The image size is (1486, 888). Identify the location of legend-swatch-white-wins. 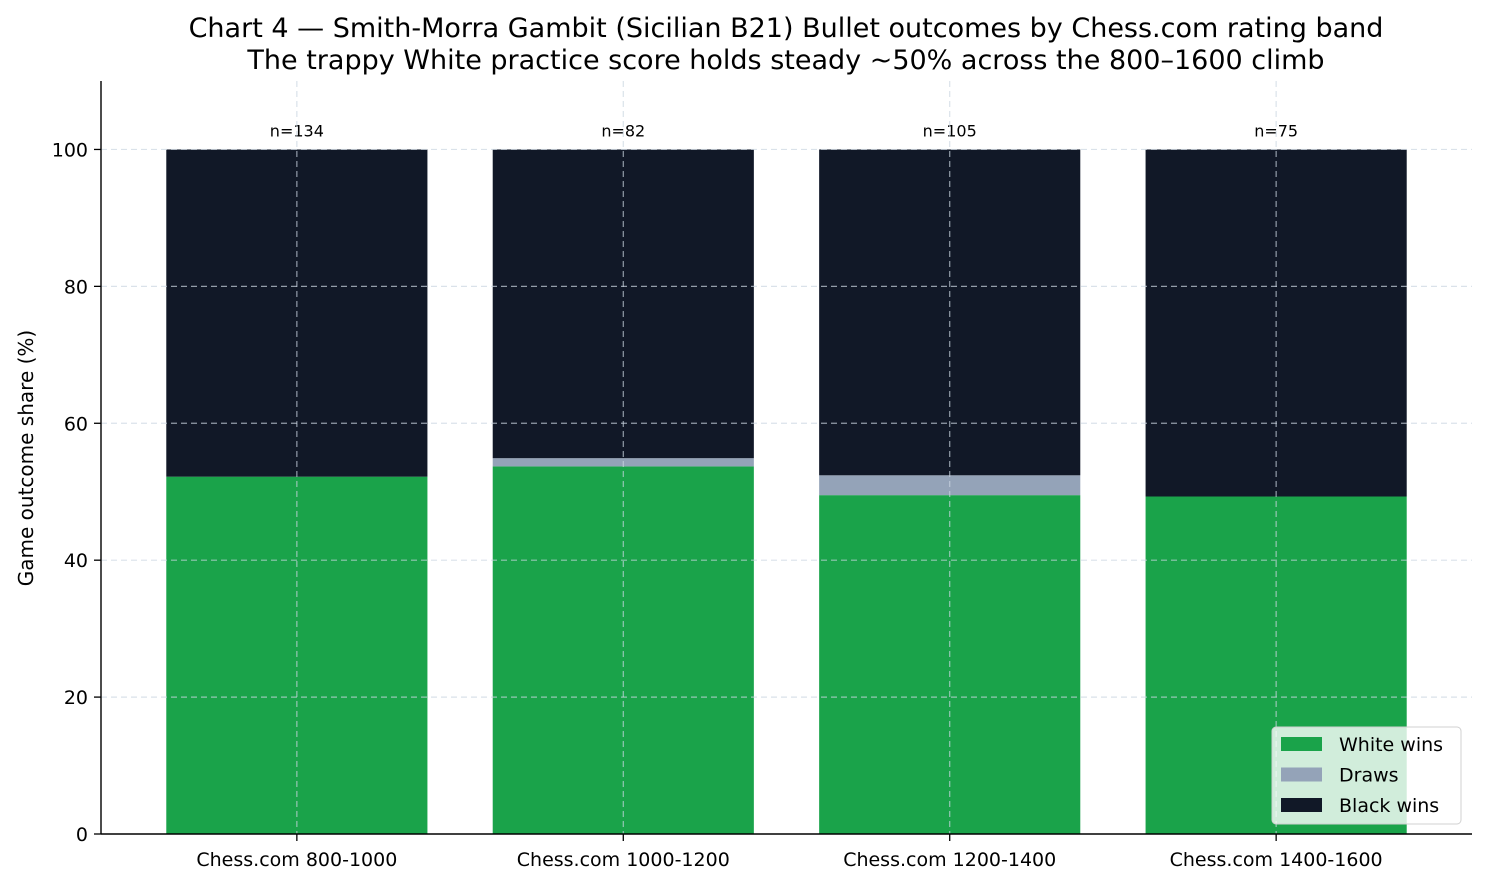
(1301, 744).